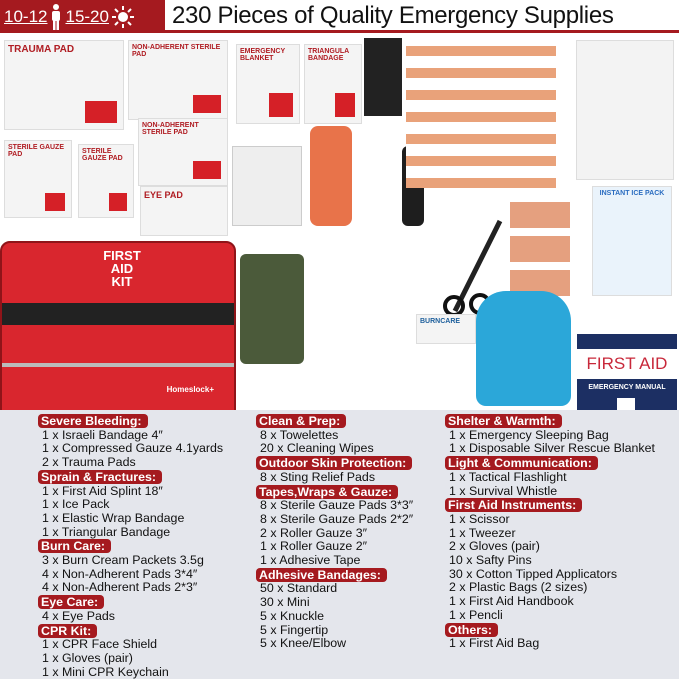 This screenshot has width=679, height=679. What do you see at coordinates (190, 389) in the screenshot?
I see `bag-brand: Homeslock+` at bounding box center [190, 389].